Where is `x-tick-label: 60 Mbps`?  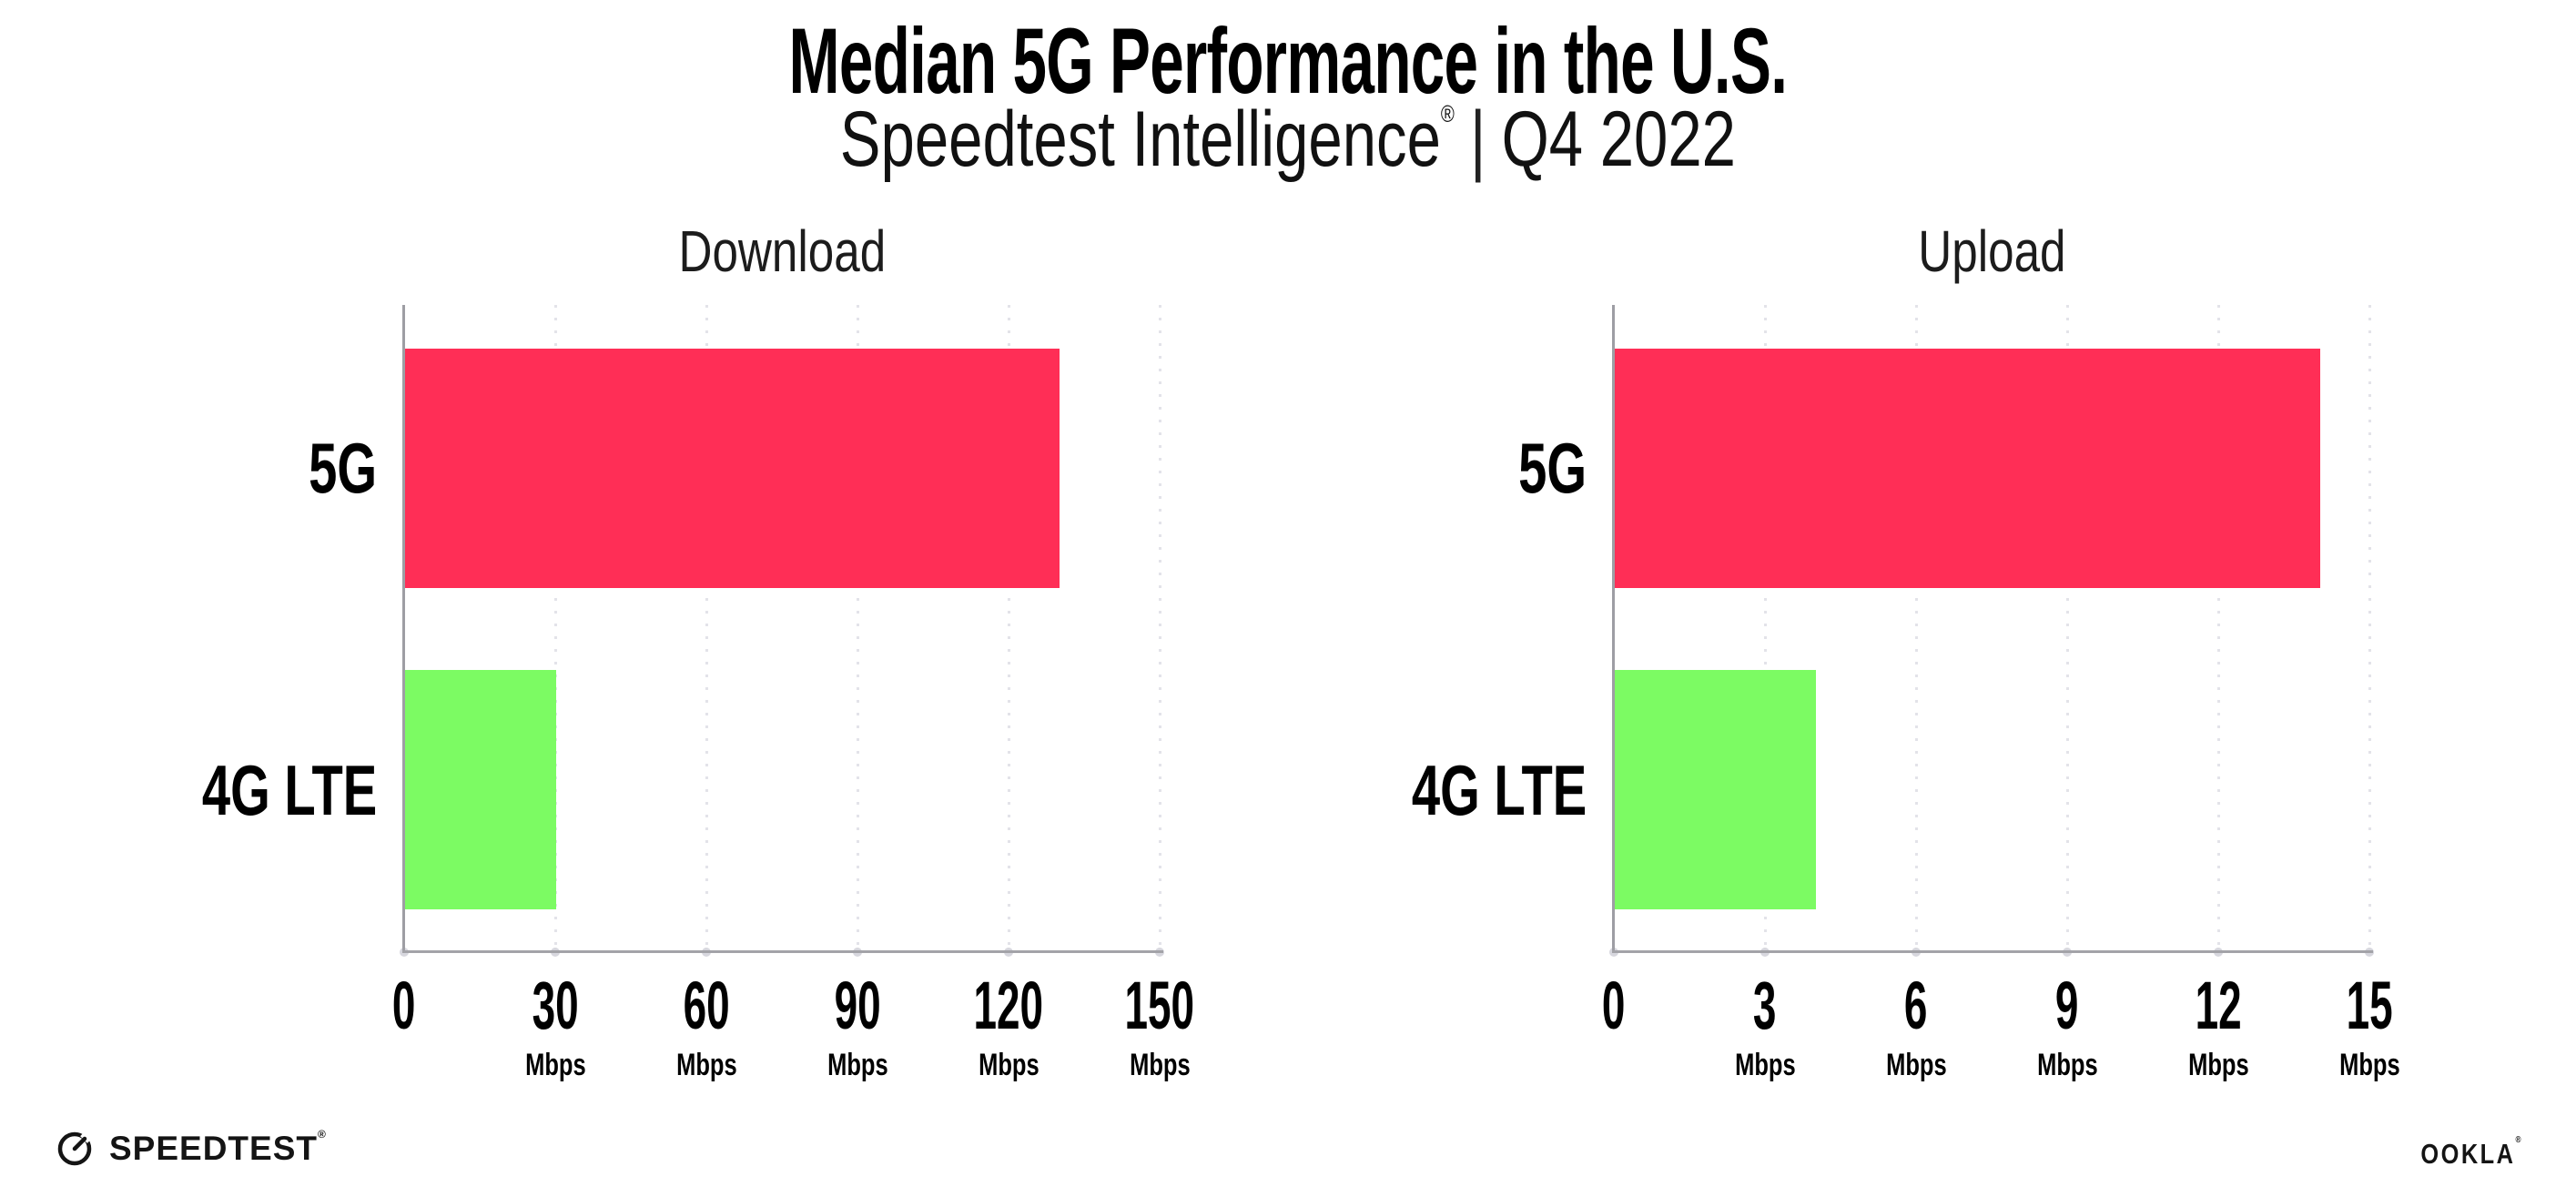
x-tick-label: 60 Mbps is located at coordinates (706, 1025).